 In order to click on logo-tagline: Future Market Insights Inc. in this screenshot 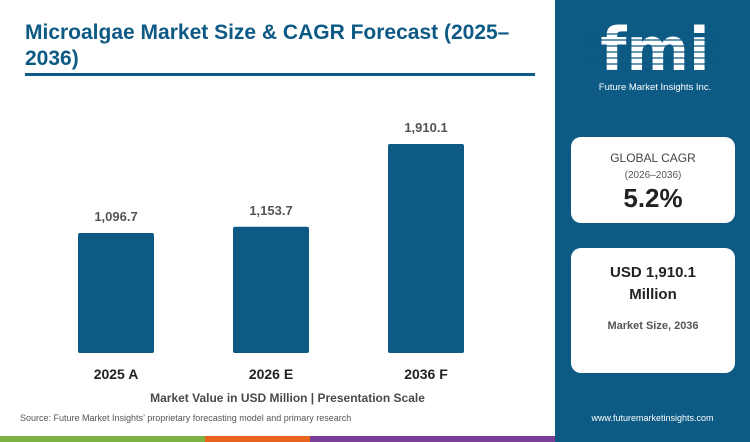, I will do `click(655, 87)`.